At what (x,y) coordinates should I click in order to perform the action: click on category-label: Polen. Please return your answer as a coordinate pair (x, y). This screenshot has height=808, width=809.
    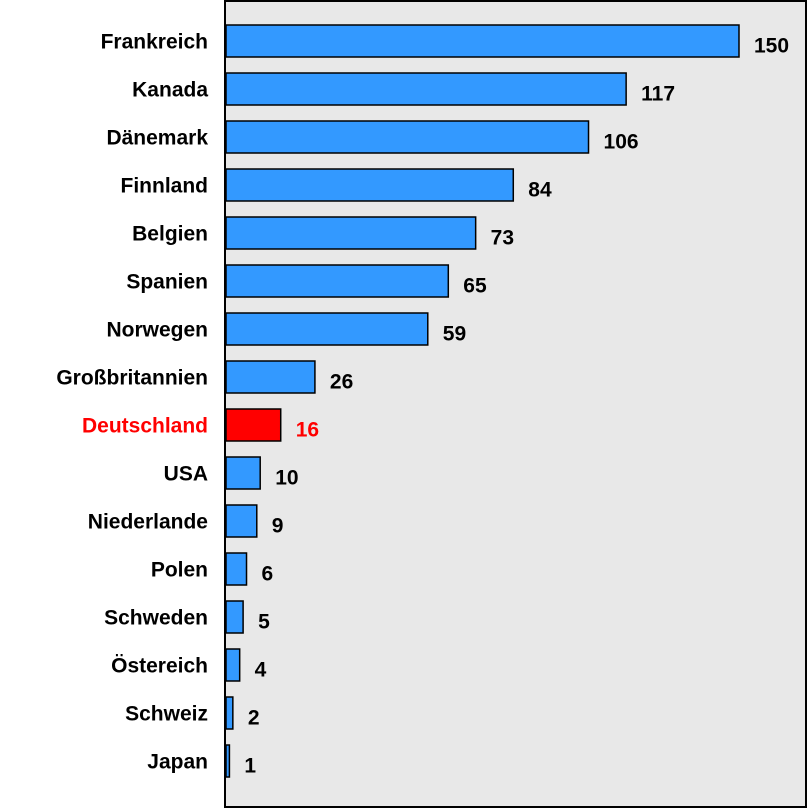
    Looking at the image, I should click on (179, 570).